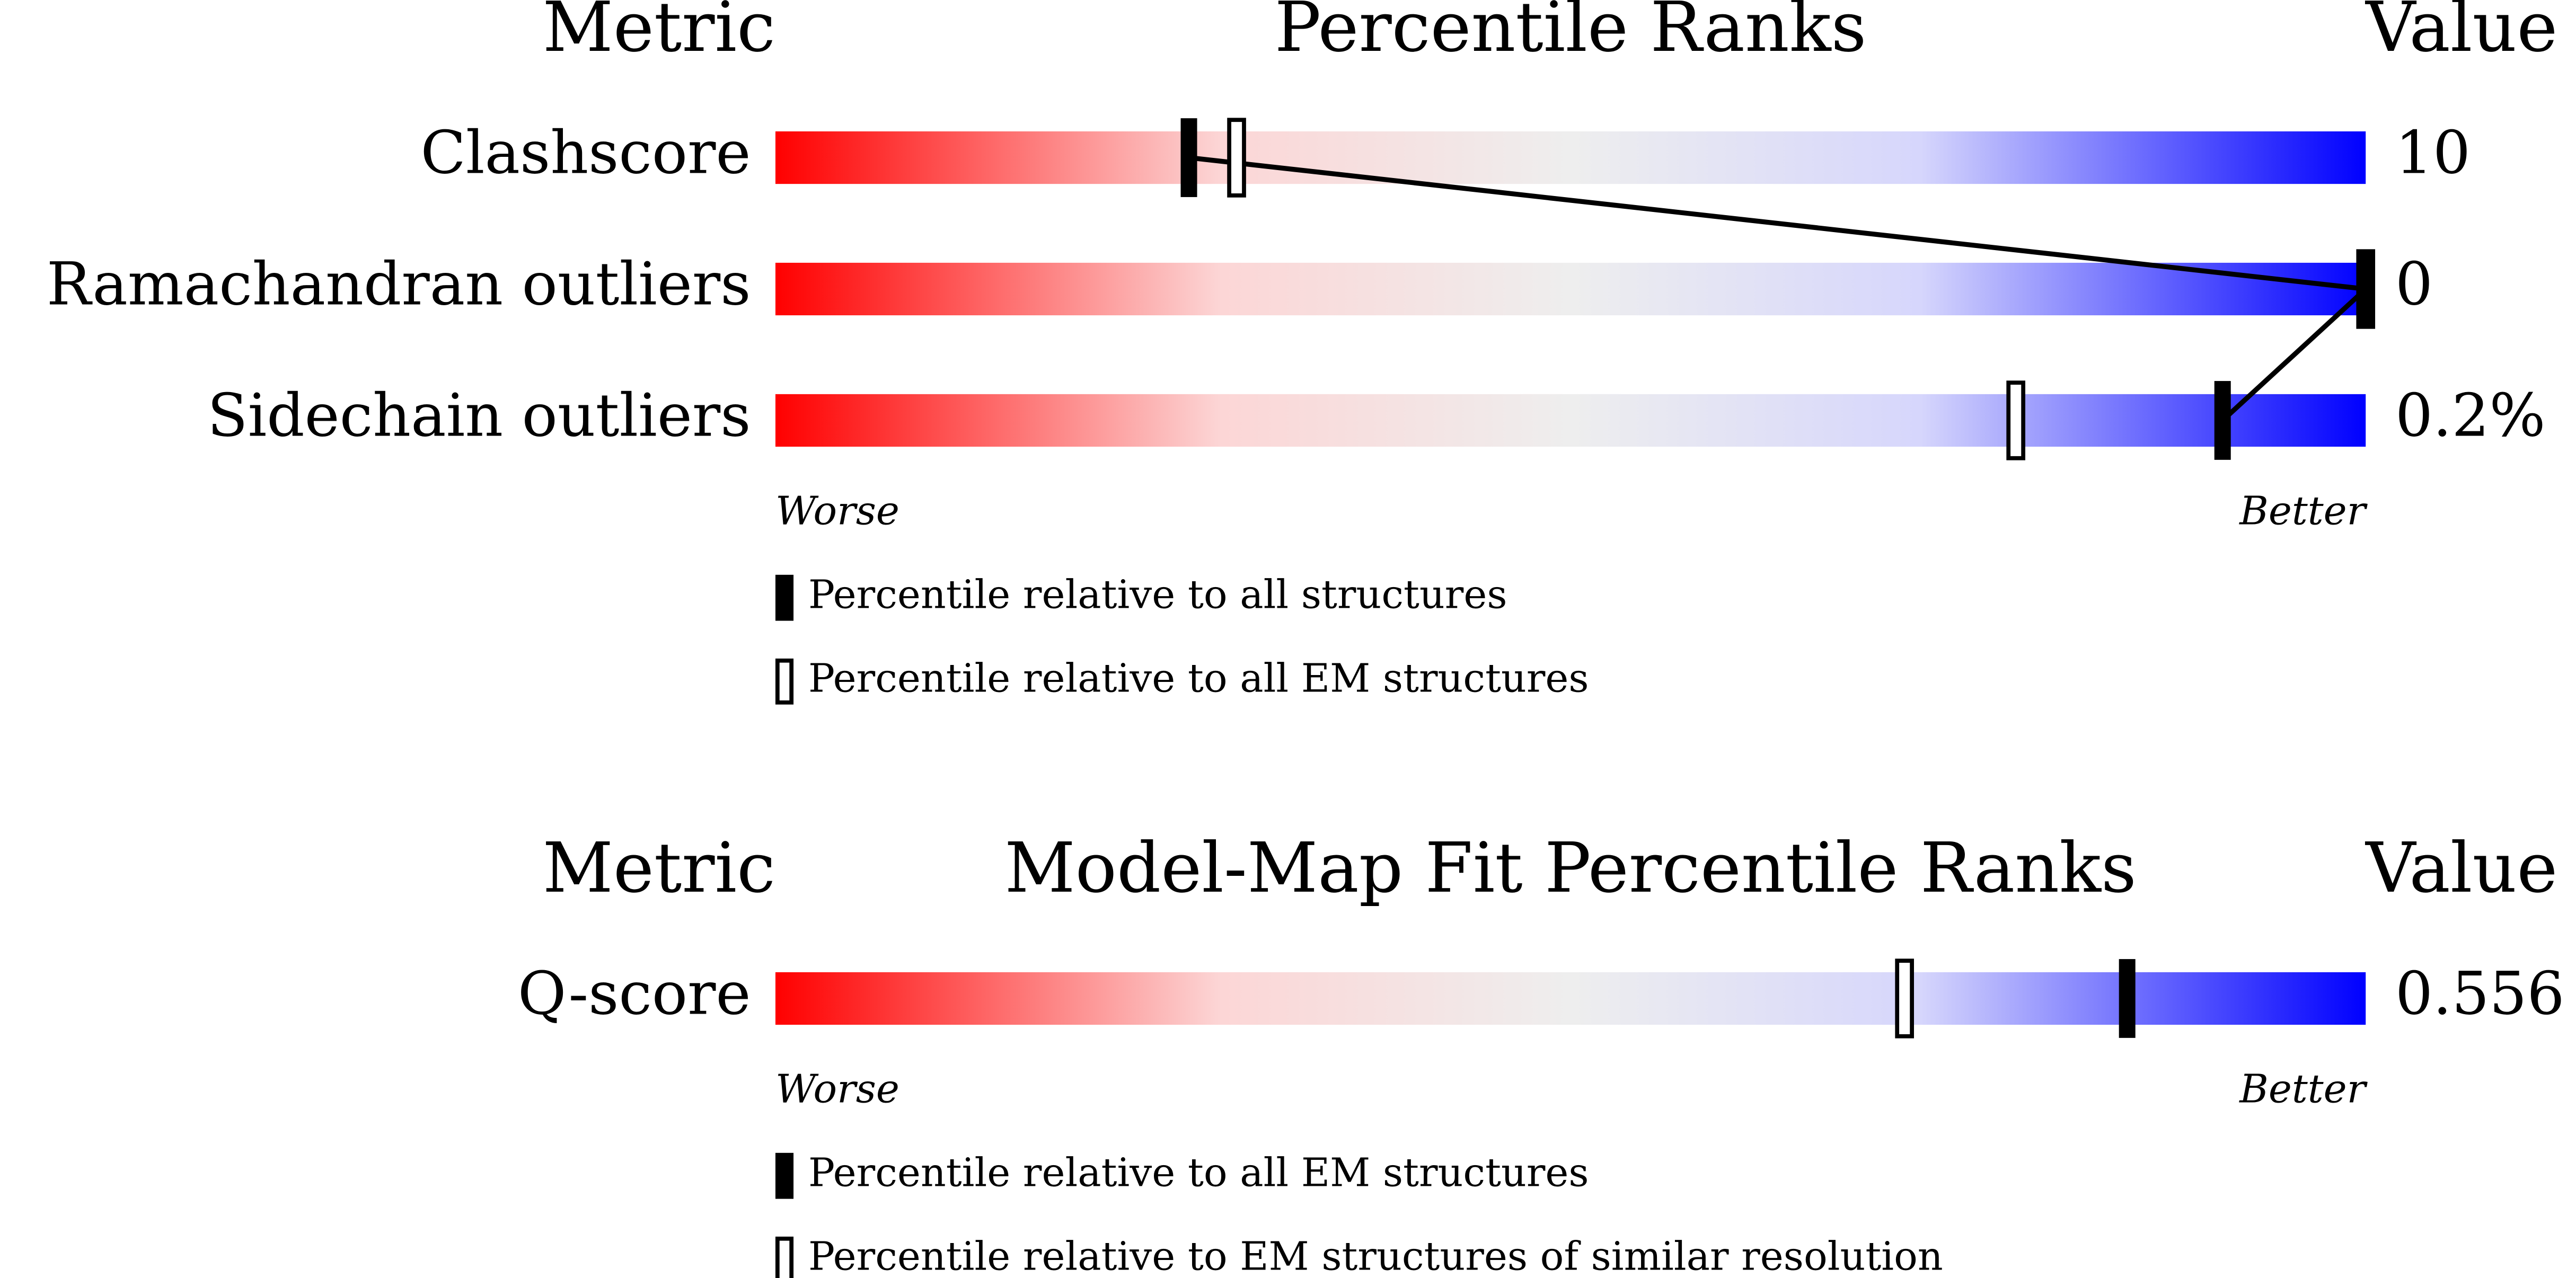  Describe the element at coordinates (2433, 153) in the screenshot. I see `metric-value: 10` at that location.